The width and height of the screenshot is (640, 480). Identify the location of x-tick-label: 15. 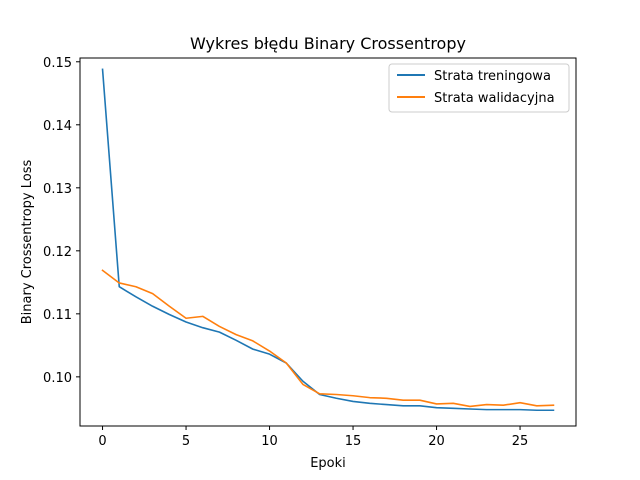
(353, 441).